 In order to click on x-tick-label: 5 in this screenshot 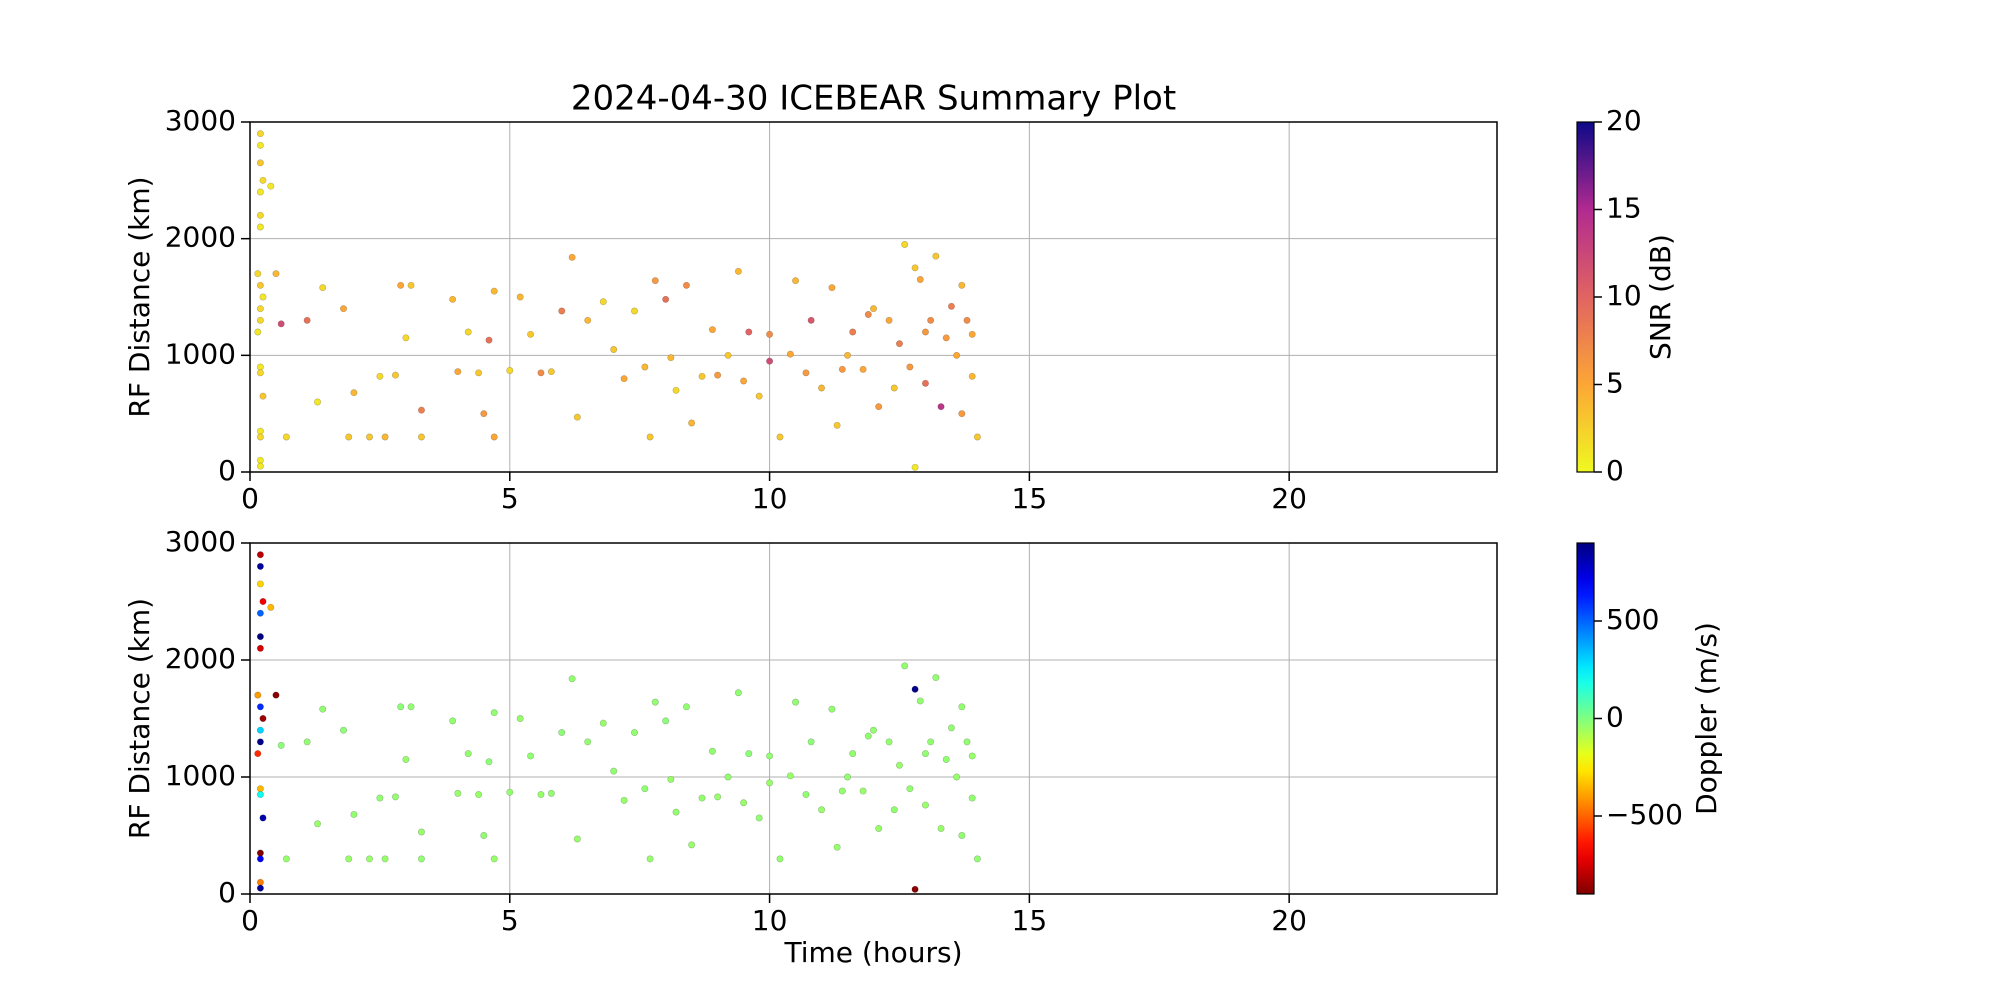, I will do `click(510, 498)`.